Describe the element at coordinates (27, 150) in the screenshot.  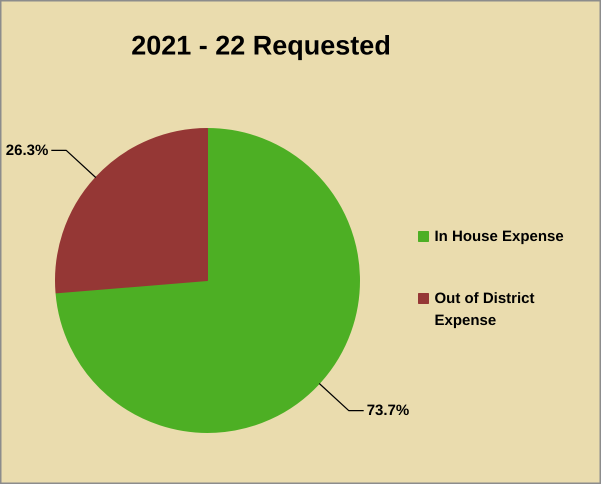
I see `data-label: 26.3%` at that location.